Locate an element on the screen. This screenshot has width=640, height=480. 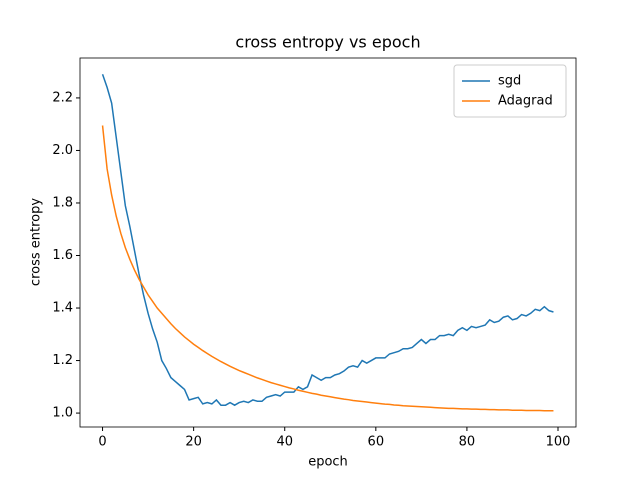
y-tick-label: 1.0 is located at coordinates (62, 413).